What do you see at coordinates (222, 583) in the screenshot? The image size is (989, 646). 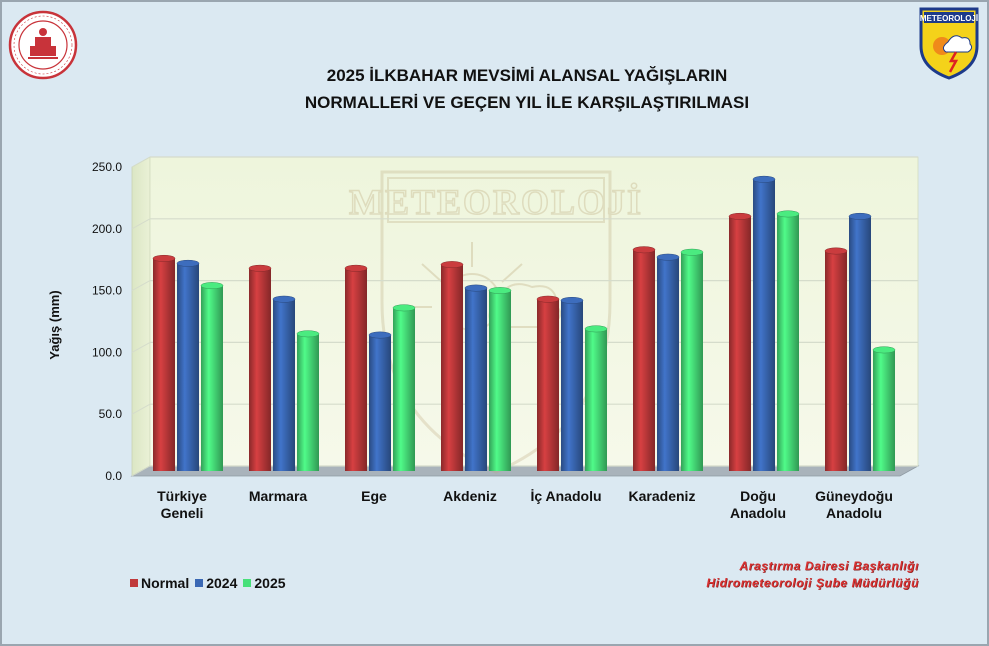 I see `legend-label: 2024` at bounding box center [222, 583].